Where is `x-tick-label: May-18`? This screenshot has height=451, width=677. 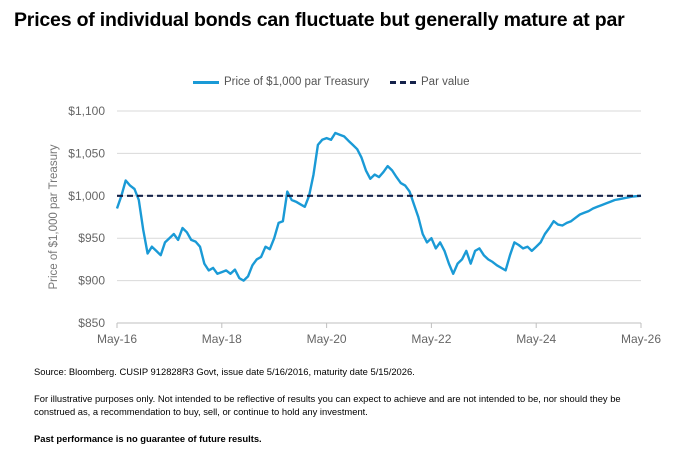
x-tick-label: May-18 is located at coordinates (222, 339).